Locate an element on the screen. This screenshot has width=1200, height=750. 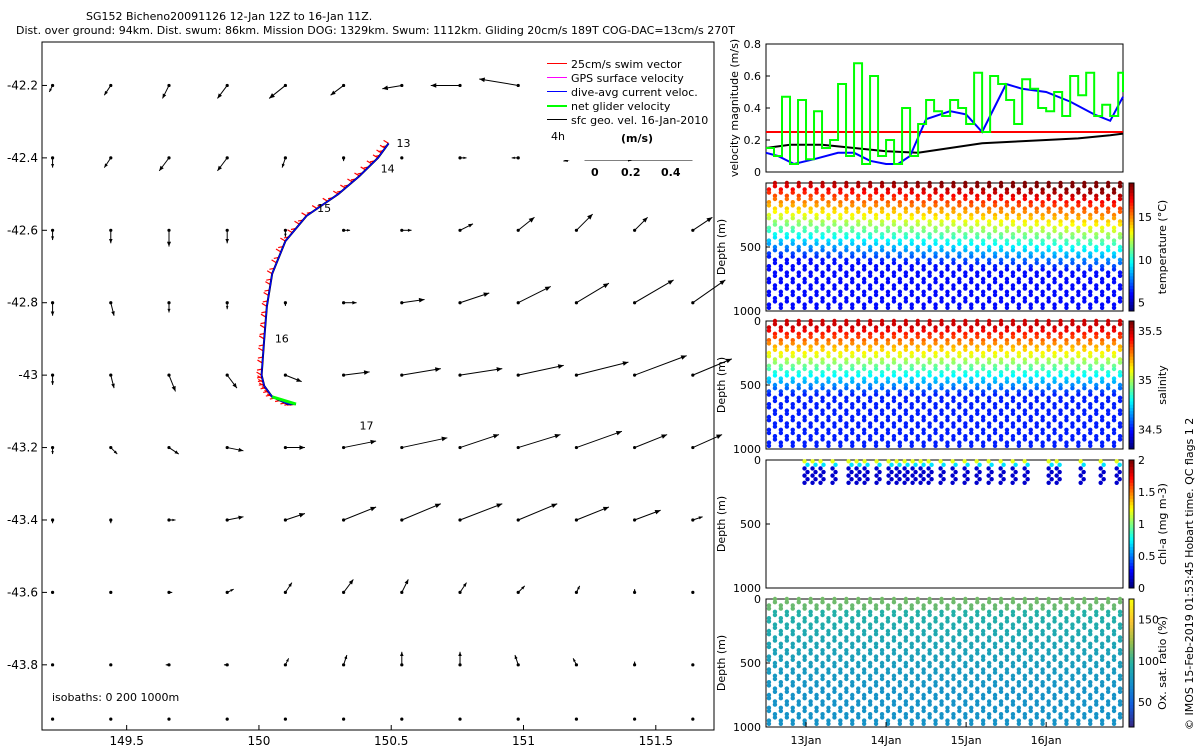
track-outline is located at coordinates (325, 274).